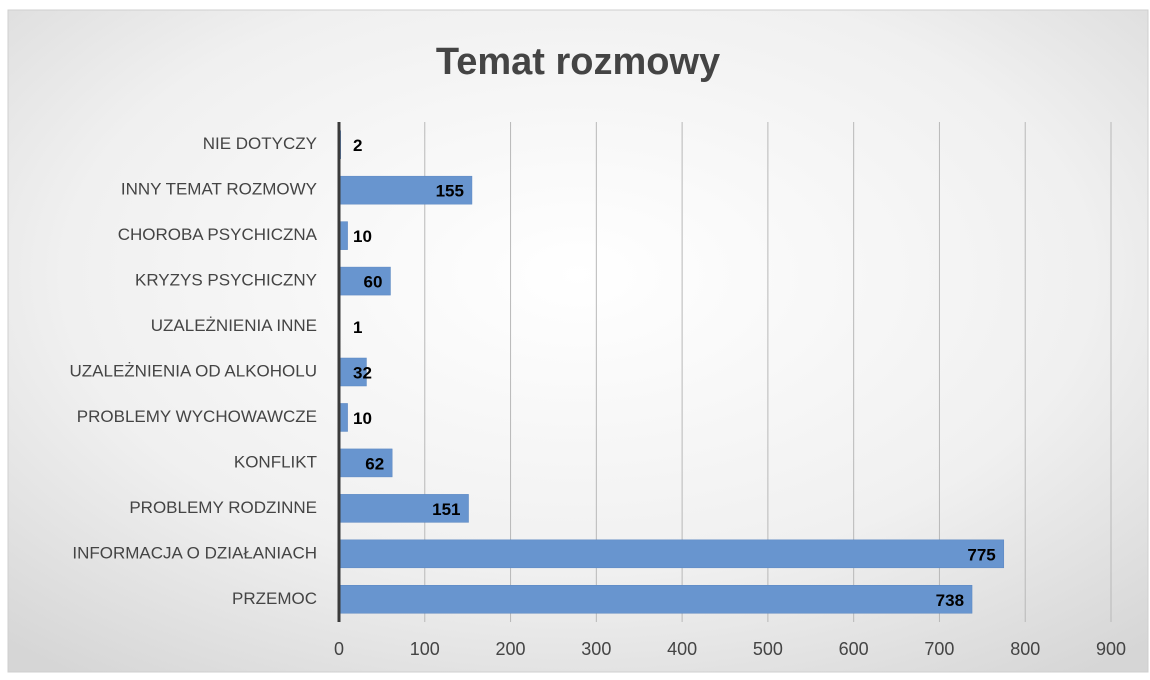  Describe the element at coordinates (981, 554) in the screenshot. I see `data-label: 775` at that location.